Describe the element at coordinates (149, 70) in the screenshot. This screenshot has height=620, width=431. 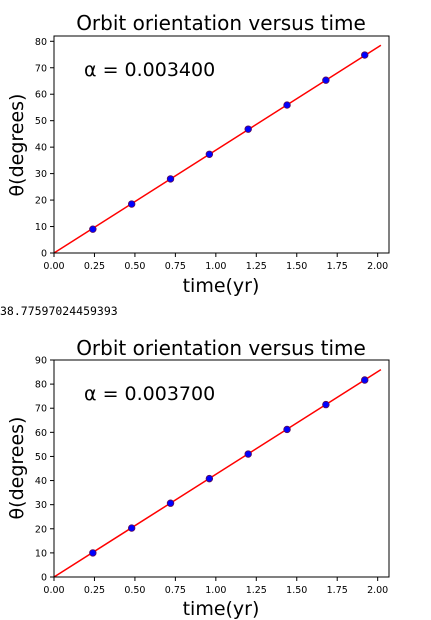
I see `chart-annotation: α = 0.003400` at that location.